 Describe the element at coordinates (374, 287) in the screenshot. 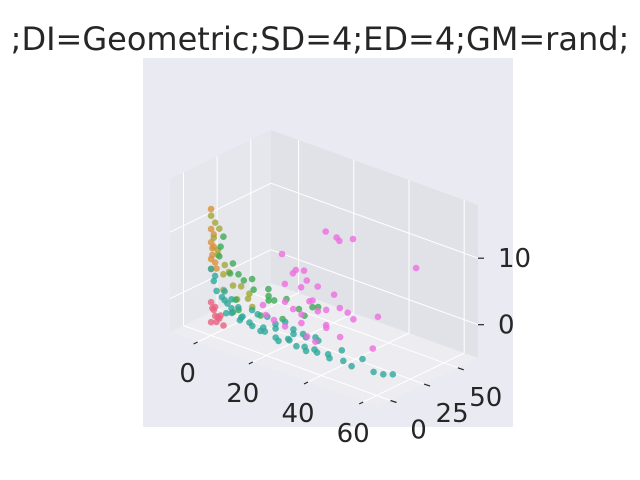

I see `z-gridline-back` at that location.